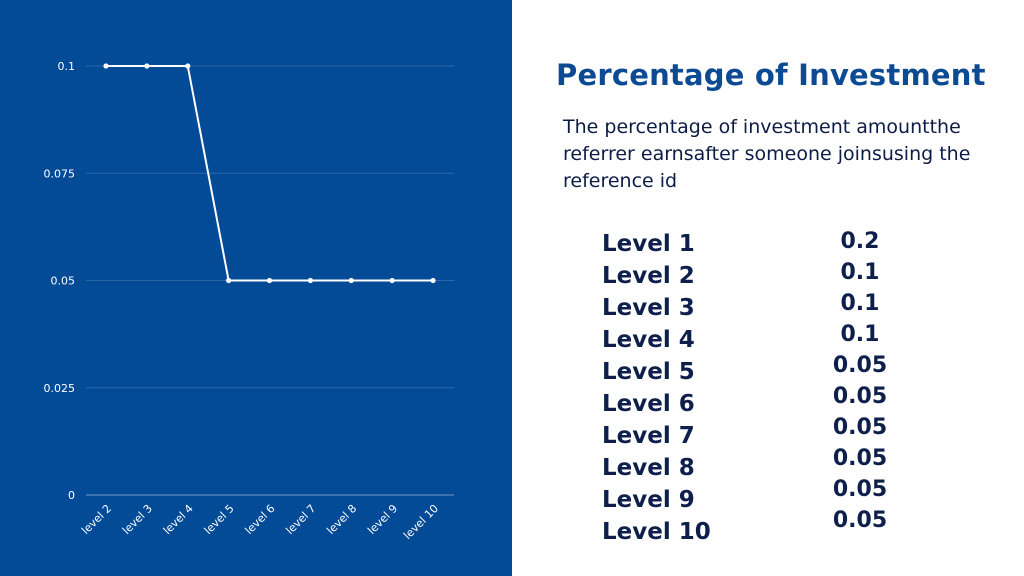 Image resolution: width=1024 pixels, height=576 pixels. Describe the element at coordinates (648, 404) in the screenshot. I see `level-label: Level 6` at that location.